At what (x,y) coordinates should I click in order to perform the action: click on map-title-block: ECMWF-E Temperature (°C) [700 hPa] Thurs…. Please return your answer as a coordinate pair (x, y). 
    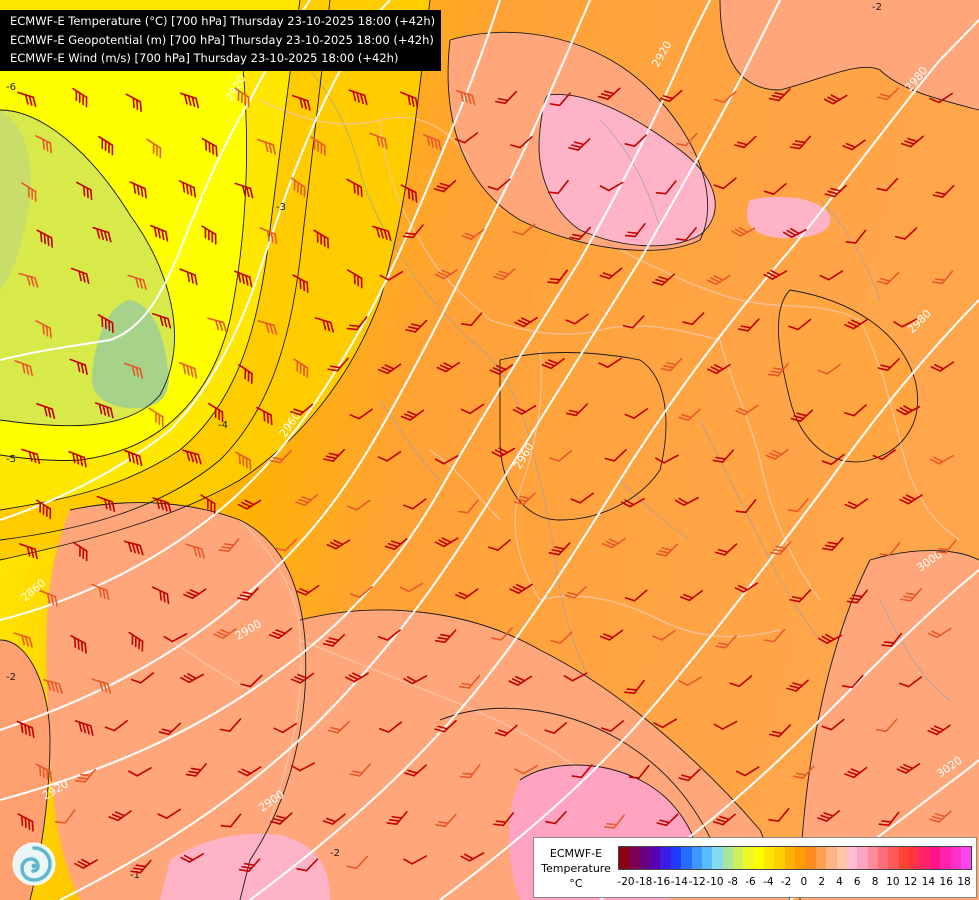
    Looking at the image, I should click on (221, 40).